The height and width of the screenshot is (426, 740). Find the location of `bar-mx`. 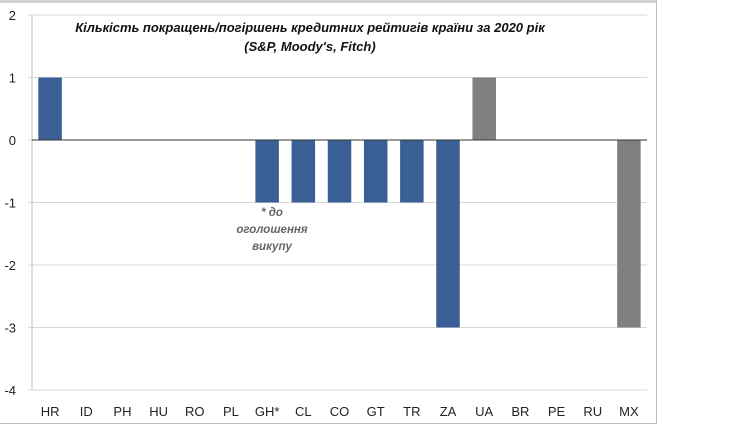

bar-mx is located at coordinates (629, 234).